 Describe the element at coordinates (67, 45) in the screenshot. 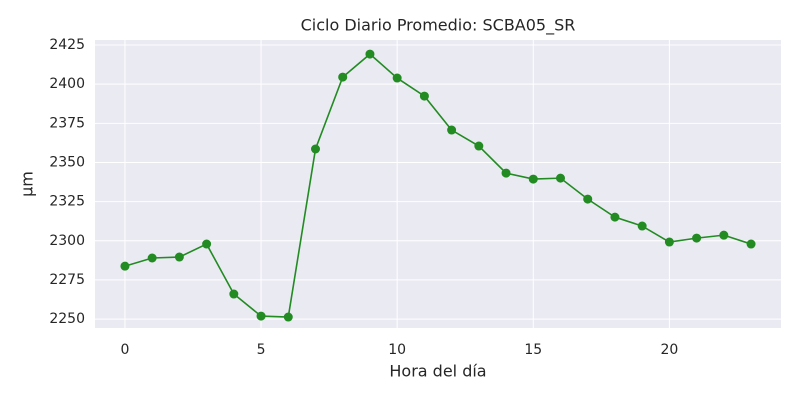

I see `y-tick-label: 2425` at that location.